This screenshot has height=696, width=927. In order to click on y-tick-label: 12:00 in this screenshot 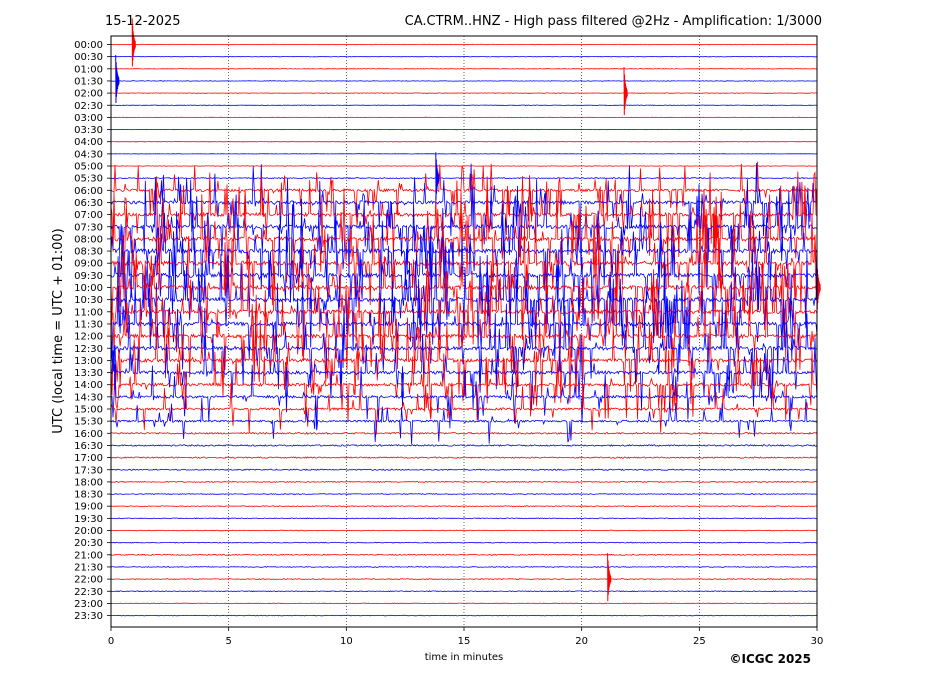, I will do `click(88, 337)`.